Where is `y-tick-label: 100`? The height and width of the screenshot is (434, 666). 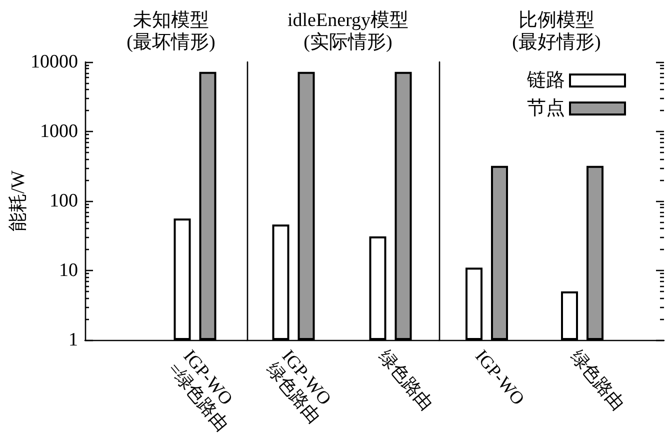 y-tick-label: 100 is located at coordinates (64, 201).